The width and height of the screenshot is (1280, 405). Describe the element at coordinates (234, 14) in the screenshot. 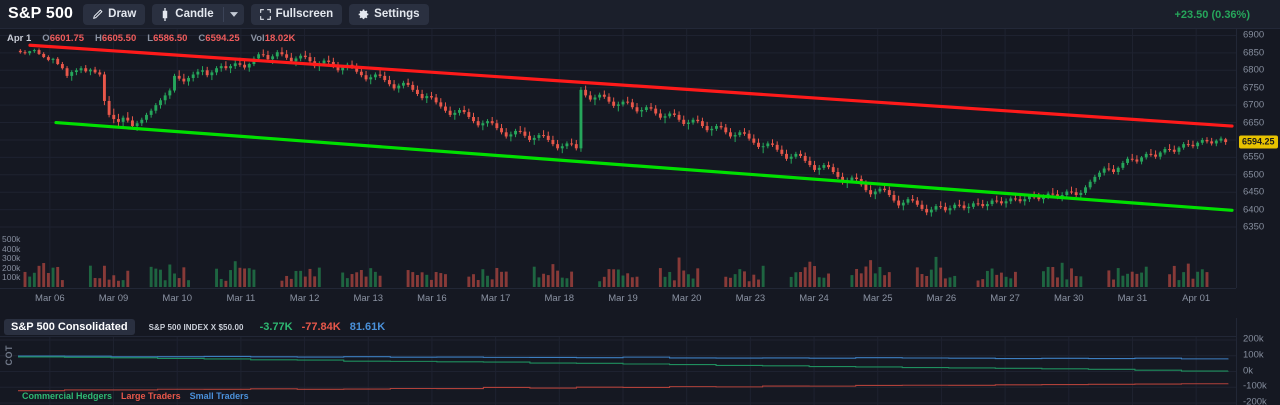

I see `chevron-down-icon` at that location.